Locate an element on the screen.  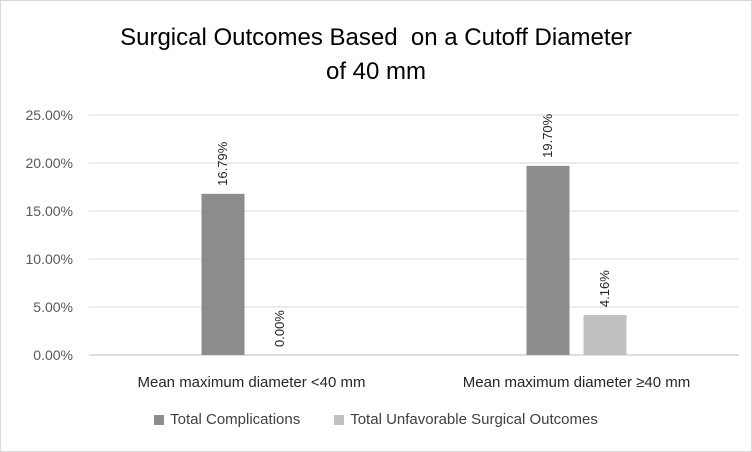
y-tick-label: 20.00% is located at coordinates (49, 163).